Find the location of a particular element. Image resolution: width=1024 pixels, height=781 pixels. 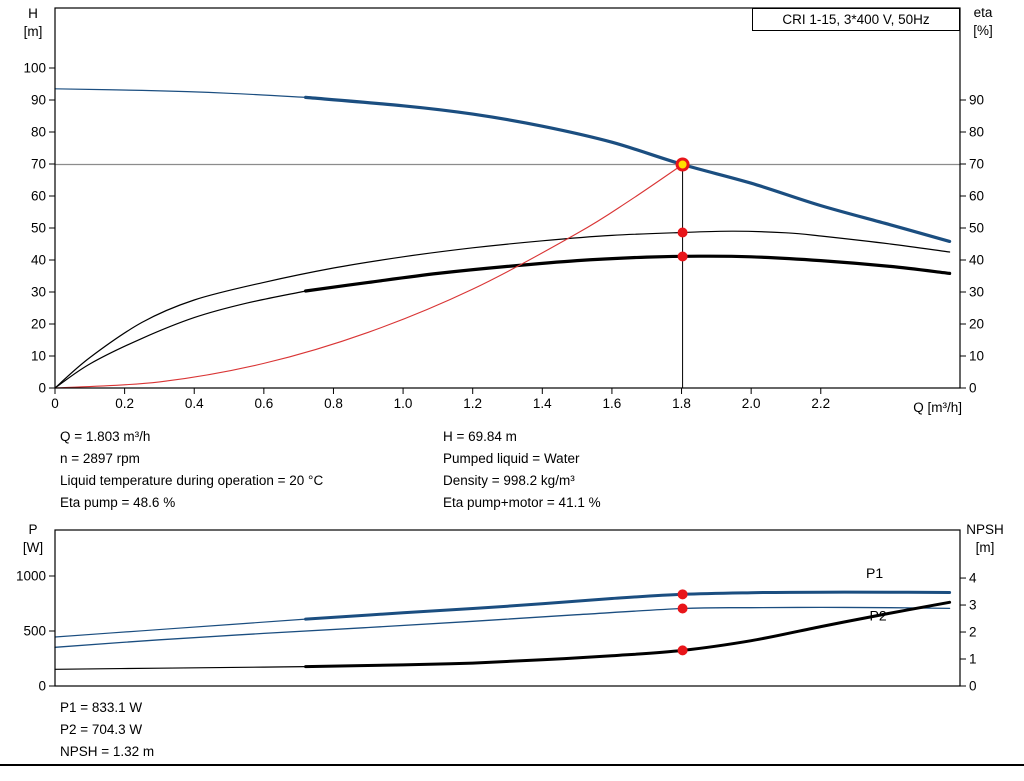

h-axis-title: H [m] is located at coordinates (33, 23).